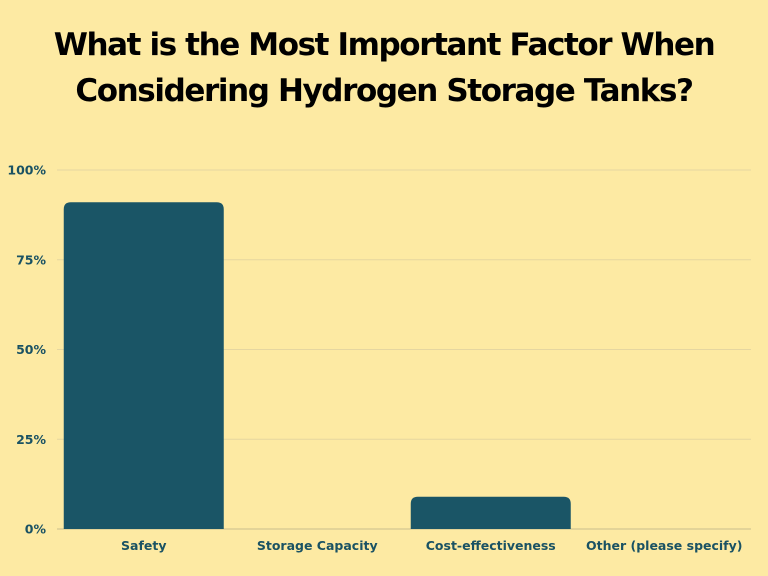 The height and width of the screenshot is (576, 768). What do you see at coordinates (26, 170) in the screenshot?
I see `y-tick-label: 100%` at bounding box center [26, 170].